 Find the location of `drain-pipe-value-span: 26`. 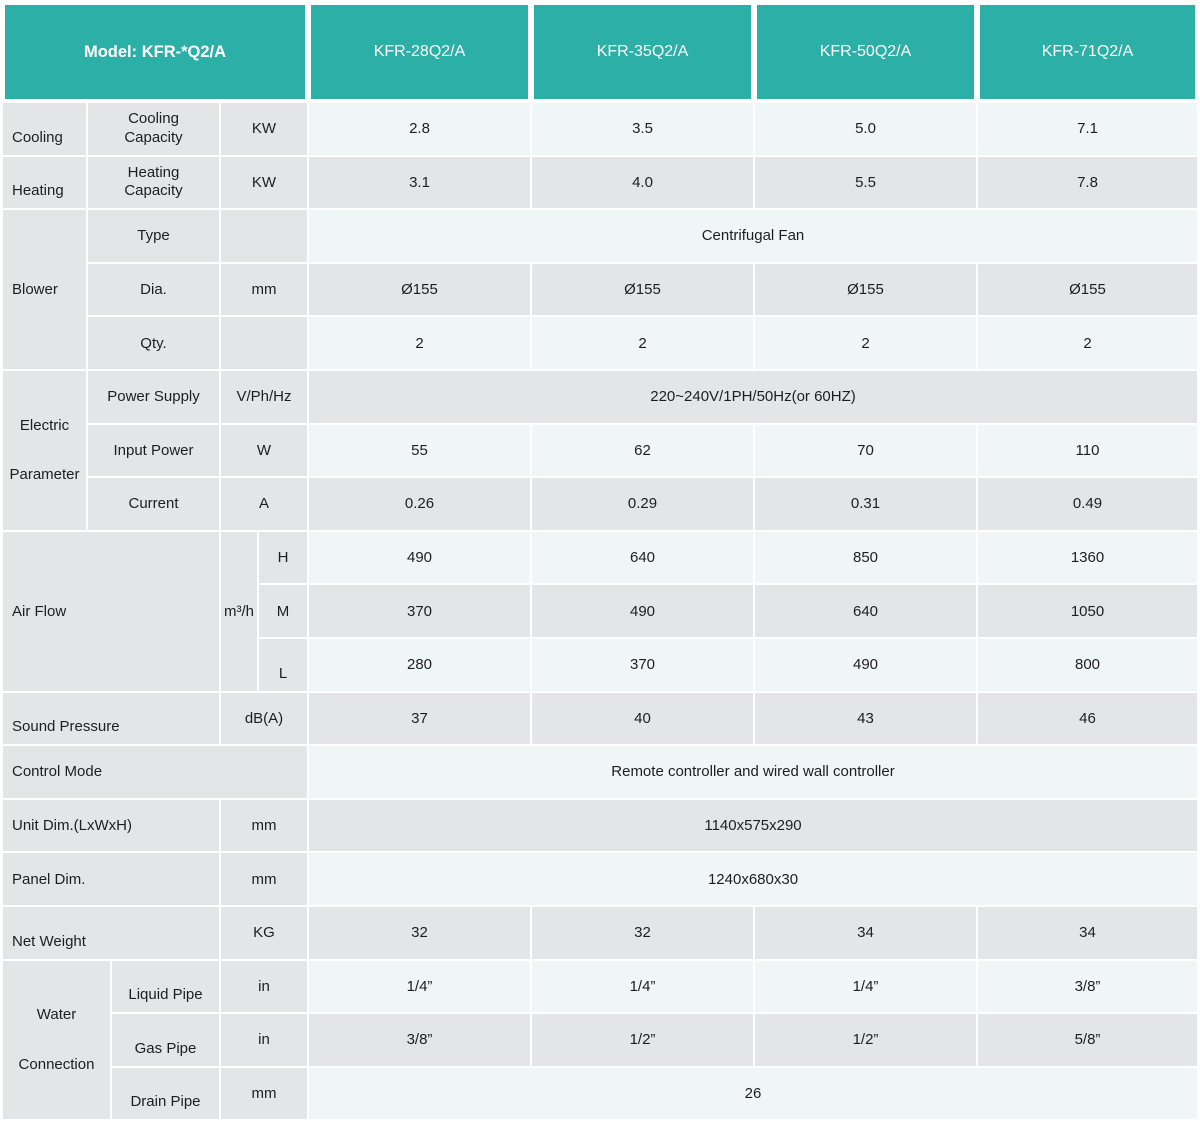

drain-pipe-value-span: 26 is located at coordinates (753, 1093).